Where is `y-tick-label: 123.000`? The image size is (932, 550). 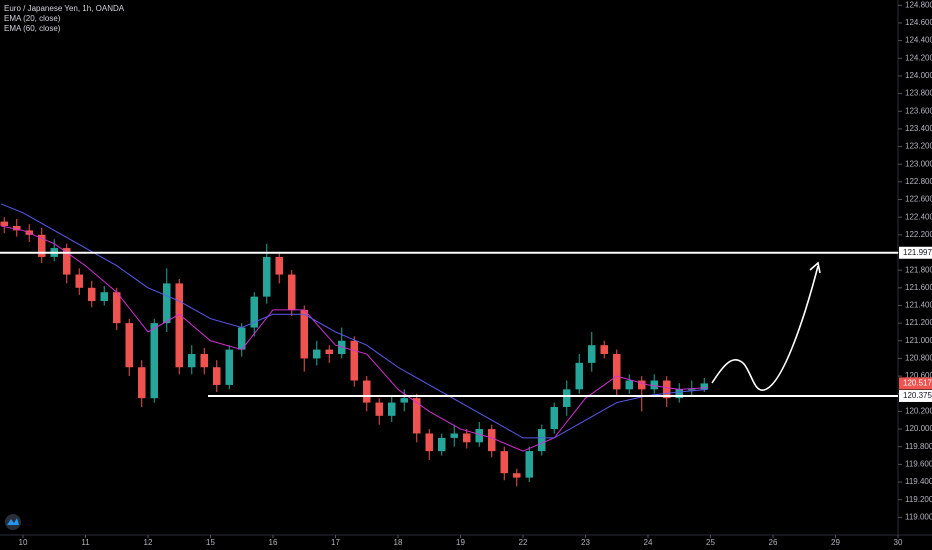 y-tick-label: 123.000 is located at coordinates (918, 163).